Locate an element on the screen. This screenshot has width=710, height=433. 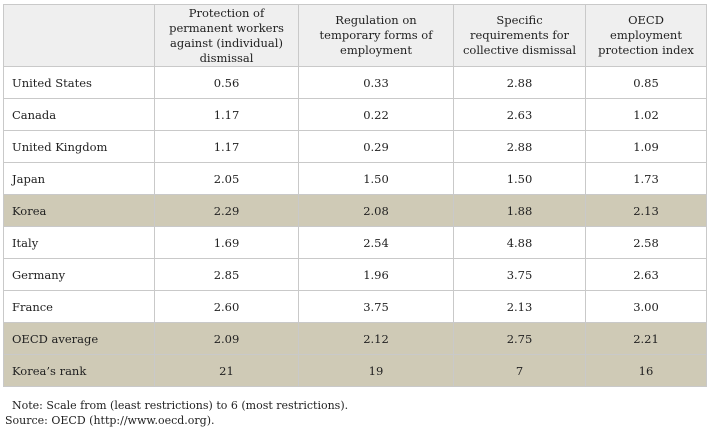
table-row: United Kingdom 1.17 0.29 2.88 1.09 is located at coordinates (355, 146).